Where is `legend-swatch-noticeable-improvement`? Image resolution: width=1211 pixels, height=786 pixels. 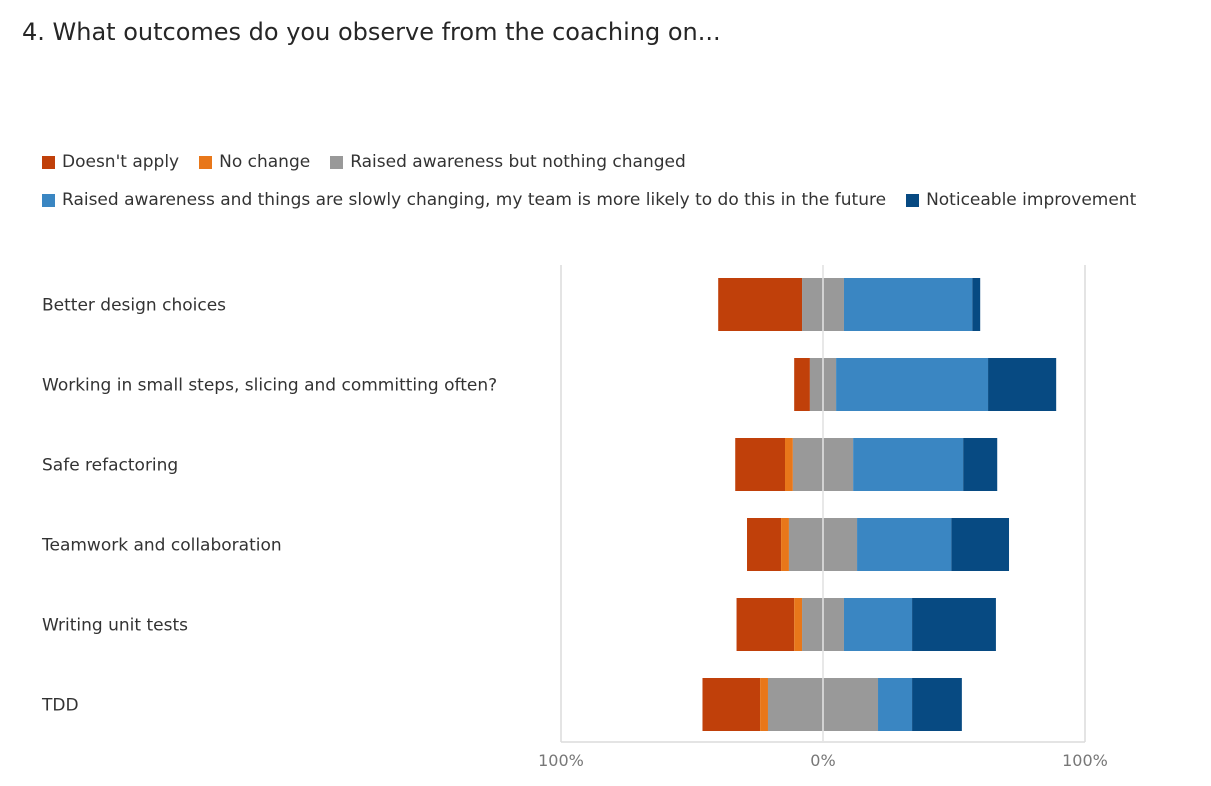 legend-swatch-noticeable-improvement is located at coordinates (913, 200).